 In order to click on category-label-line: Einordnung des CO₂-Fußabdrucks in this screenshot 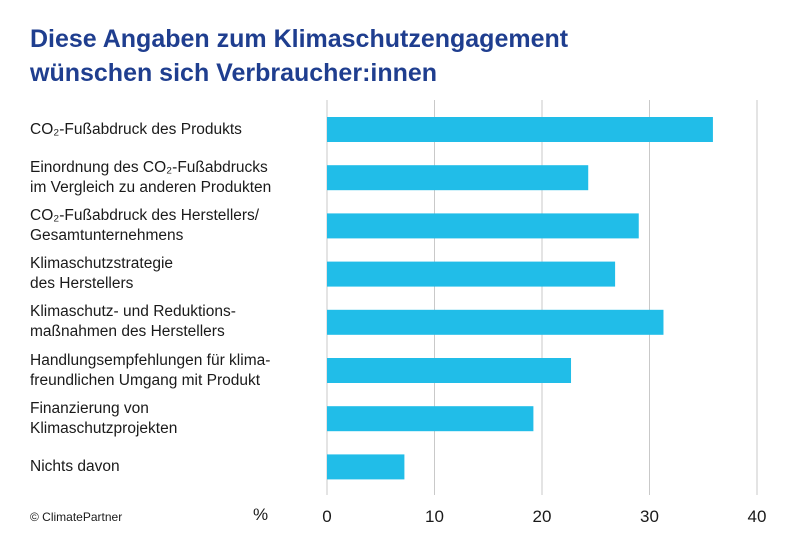, I will do `click(149, 167)`.